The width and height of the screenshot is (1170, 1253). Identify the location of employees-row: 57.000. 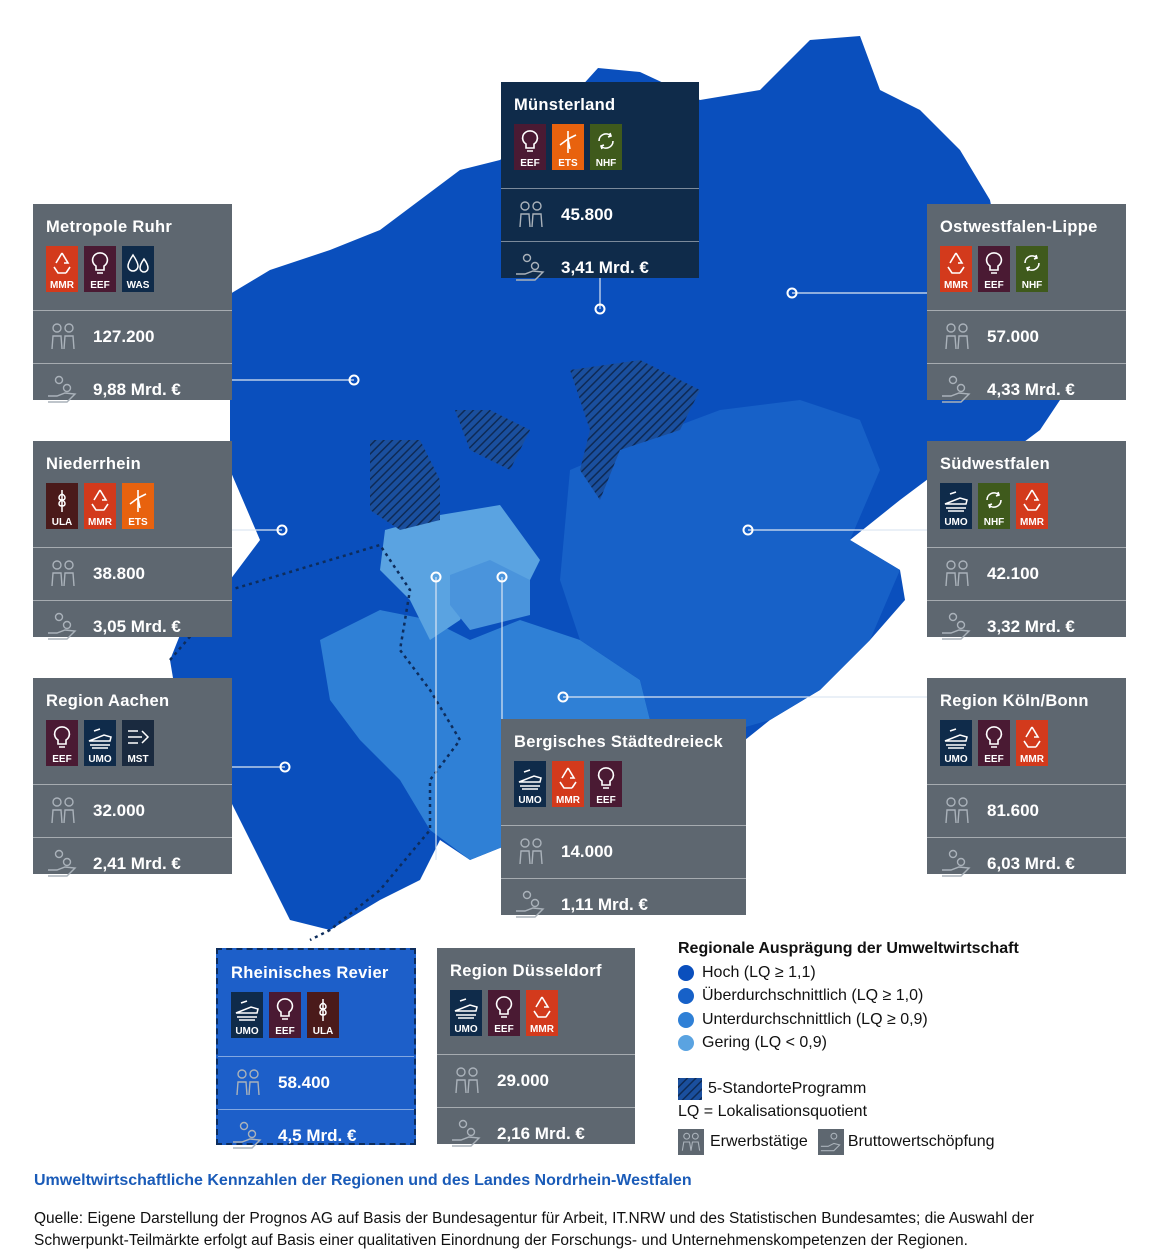
(1026, 336).